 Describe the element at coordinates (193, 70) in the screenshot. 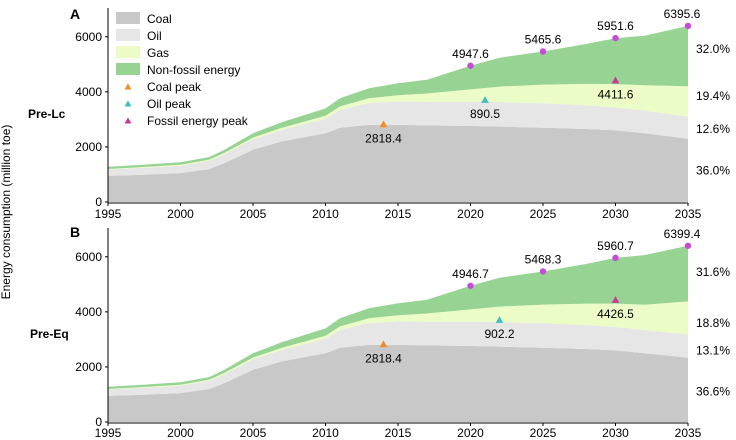

I see `legend-label: Non-fossil energy` at that location.